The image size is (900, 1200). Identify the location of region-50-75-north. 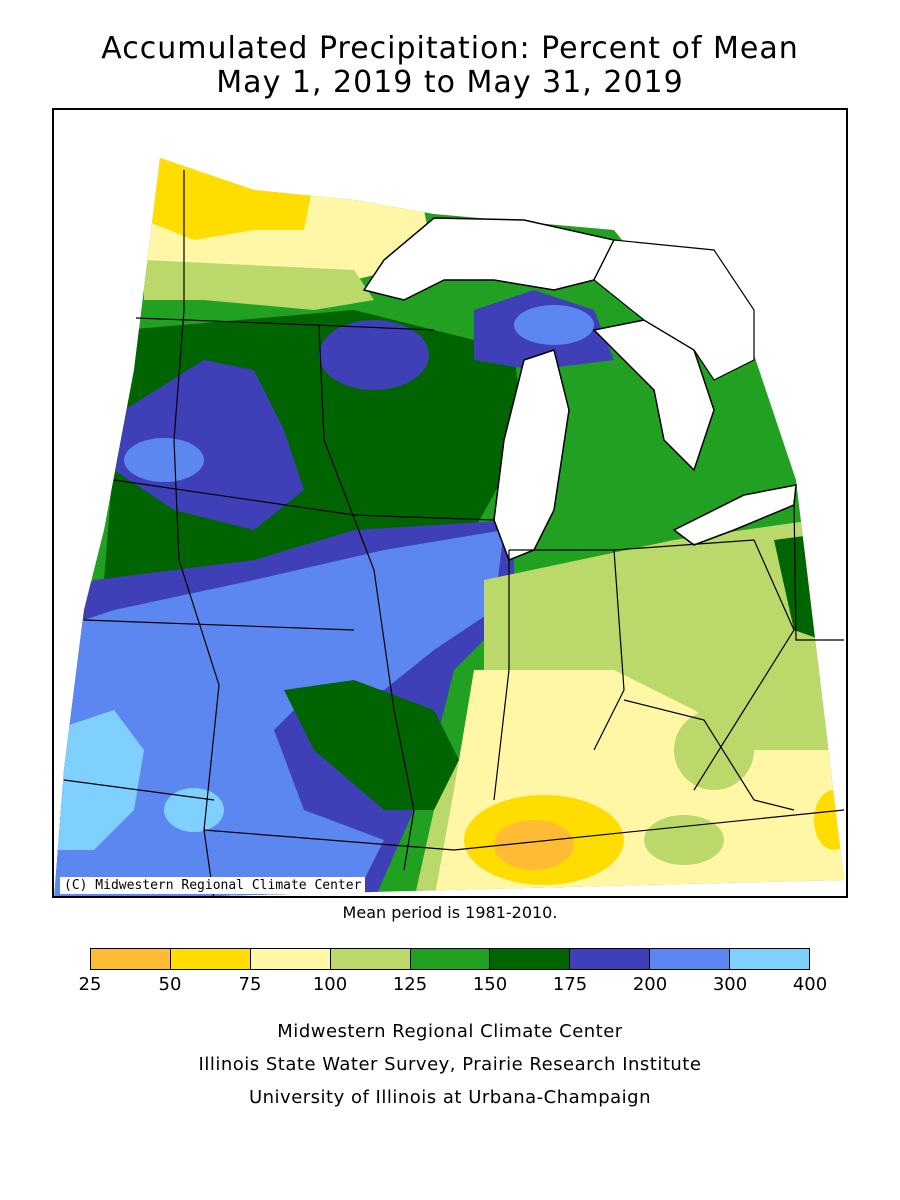
(229, 199).